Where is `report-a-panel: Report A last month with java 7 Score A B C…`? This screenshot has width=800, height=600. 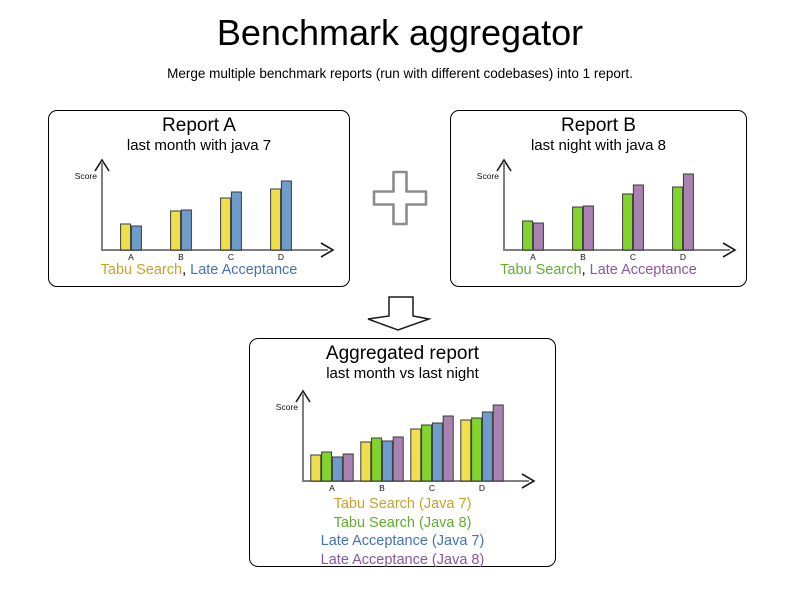
report-a-panel: Report A last month with java 7 Score A B C… is located at coordinates (199, 198).